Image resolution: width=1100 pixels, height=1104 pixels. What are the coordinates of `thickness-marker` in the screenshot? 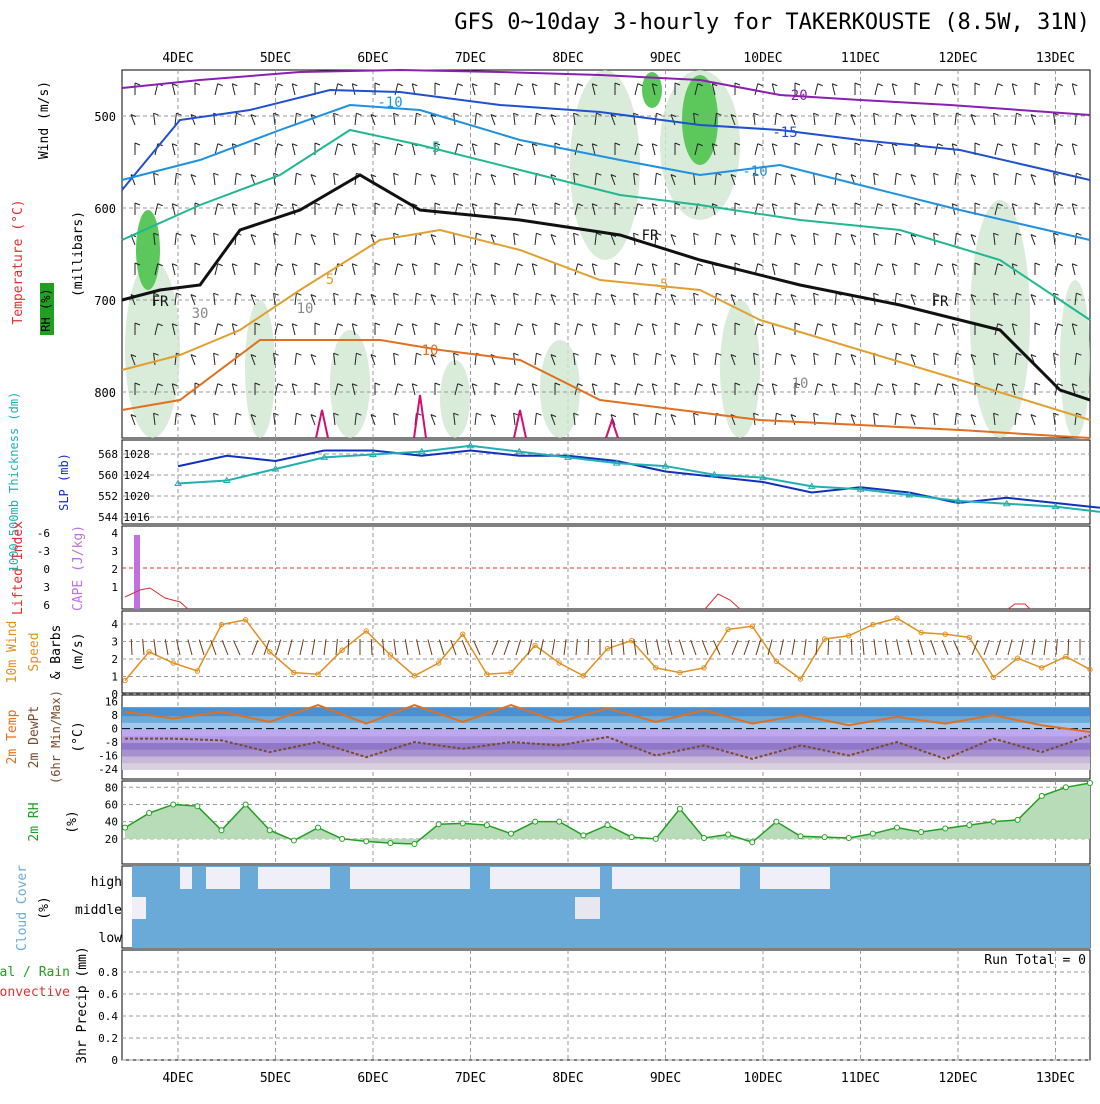 It's located at (421, 451).